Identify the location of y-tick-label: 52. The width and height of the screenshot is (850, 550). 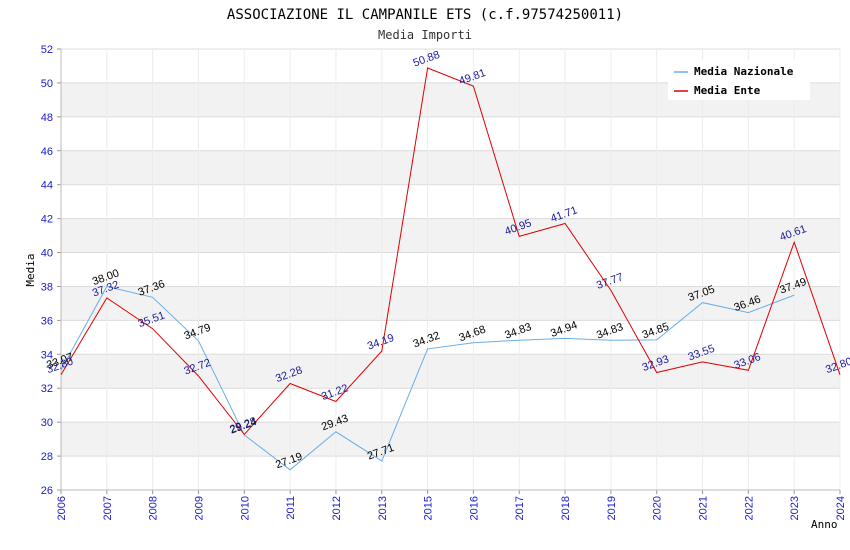
(47, 50).